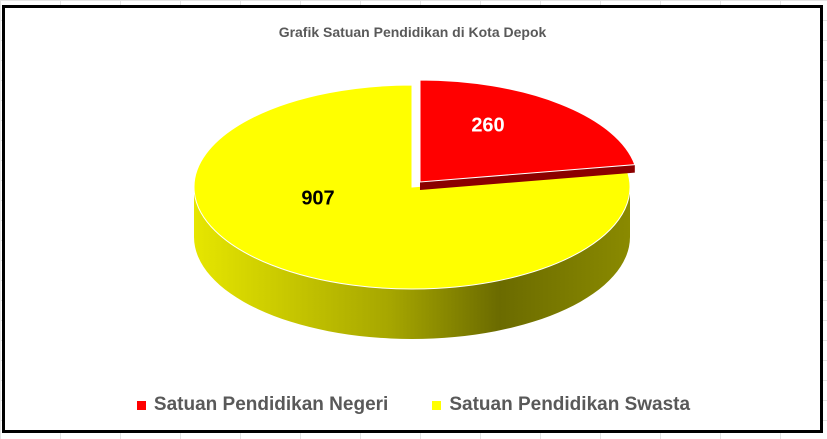 The width and height of the screenshot is (827, 439). What do you see at coordinates (437, 405) in the screenshot?
I see `legend-swatch-yellow` at bounding box center [437, 405].